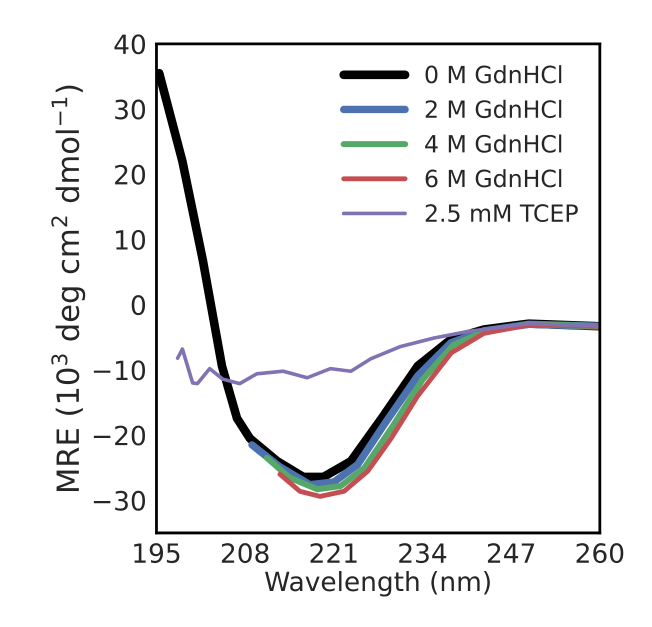 Image resolution: width=652 pixels, height=627 pixels. Describe the element at coordinates (245, 553) in the screenshot. I see `x-tick-label: 208` at that location.